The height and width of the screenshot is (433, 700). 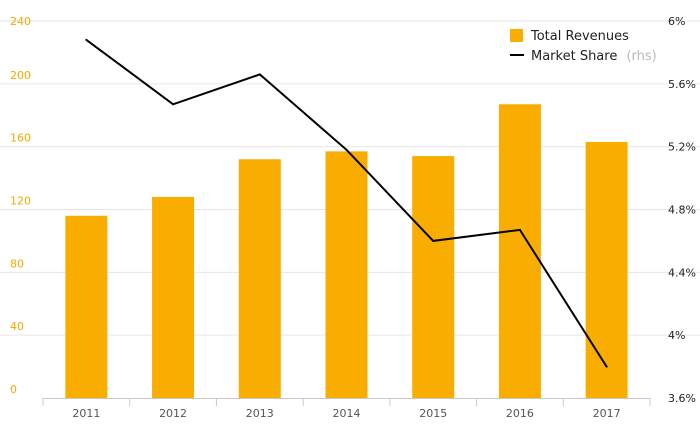 I want to click on x-tick-label: 2014, so click(x=347, y=413).